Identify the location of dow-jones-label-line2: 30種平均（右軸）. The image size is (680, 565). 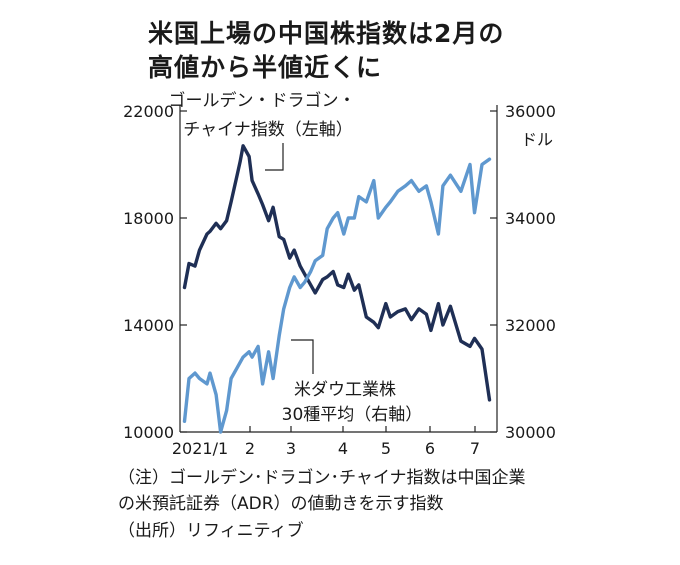
(352, 415).